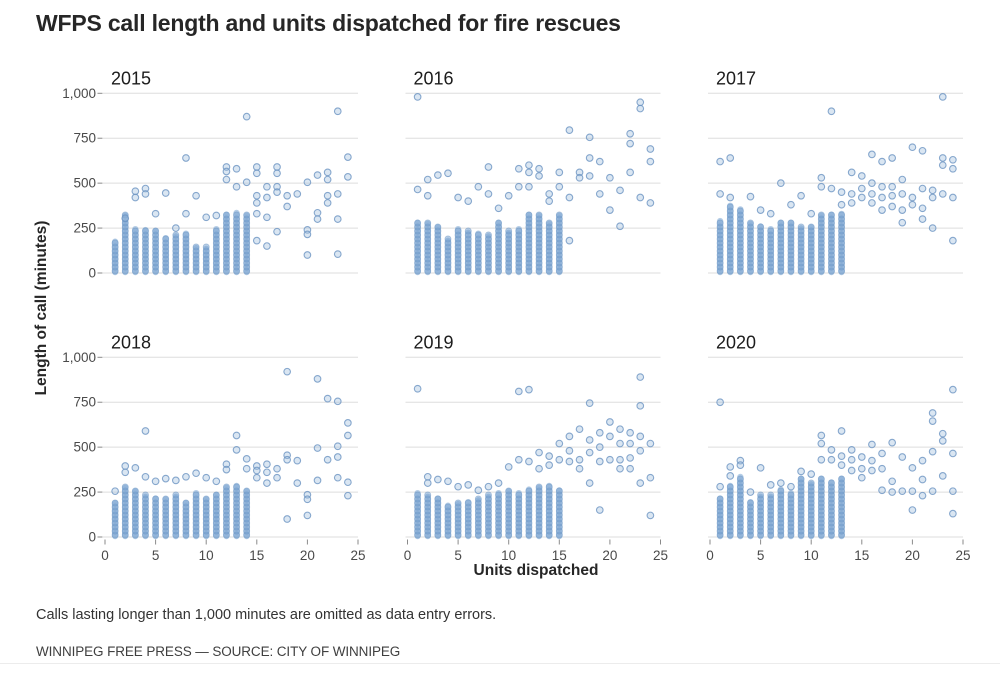  Describe the element at coordinates (41, 308) in the screenshot. I see `y-axis-label: Length of call (minutes)` at that location.